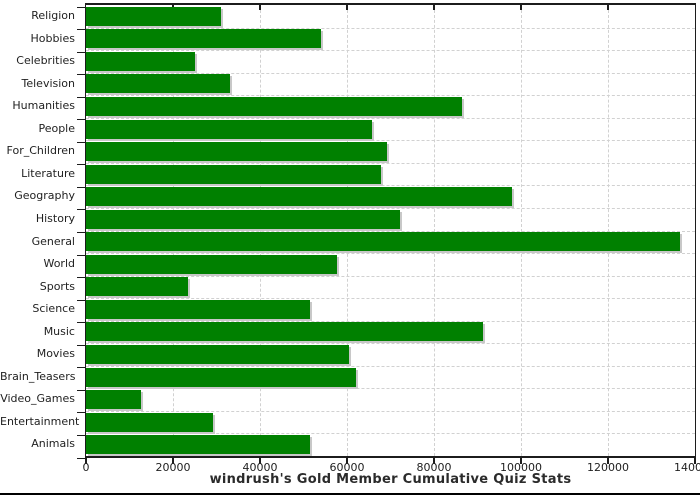 The image size is (700, 500). I want to click on y-axis-label: Movies, so click(55, 354).